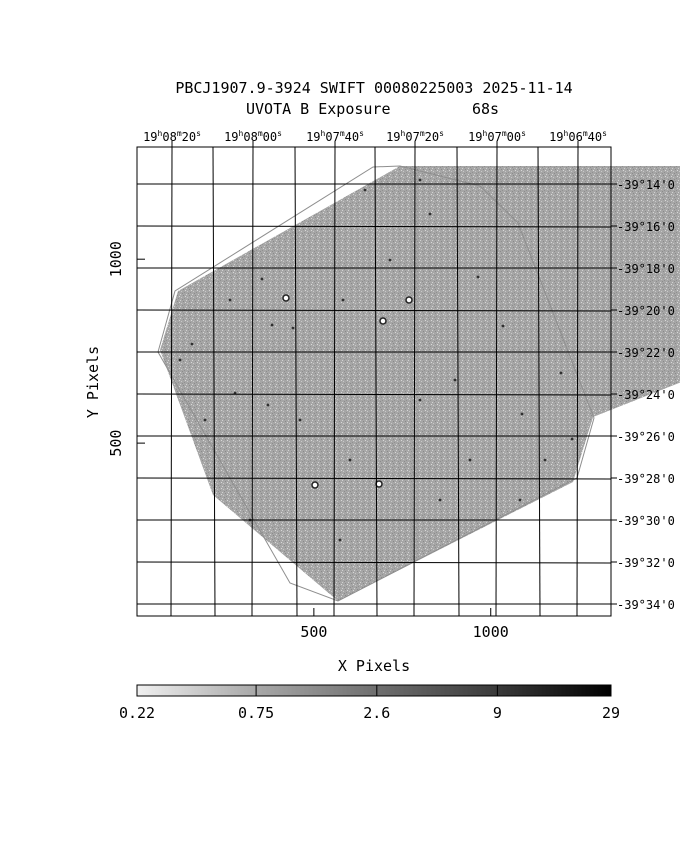 The height and width of the screenshot is (850, 680). I want to click on y-tick-label: 1000, so click(116, 259).